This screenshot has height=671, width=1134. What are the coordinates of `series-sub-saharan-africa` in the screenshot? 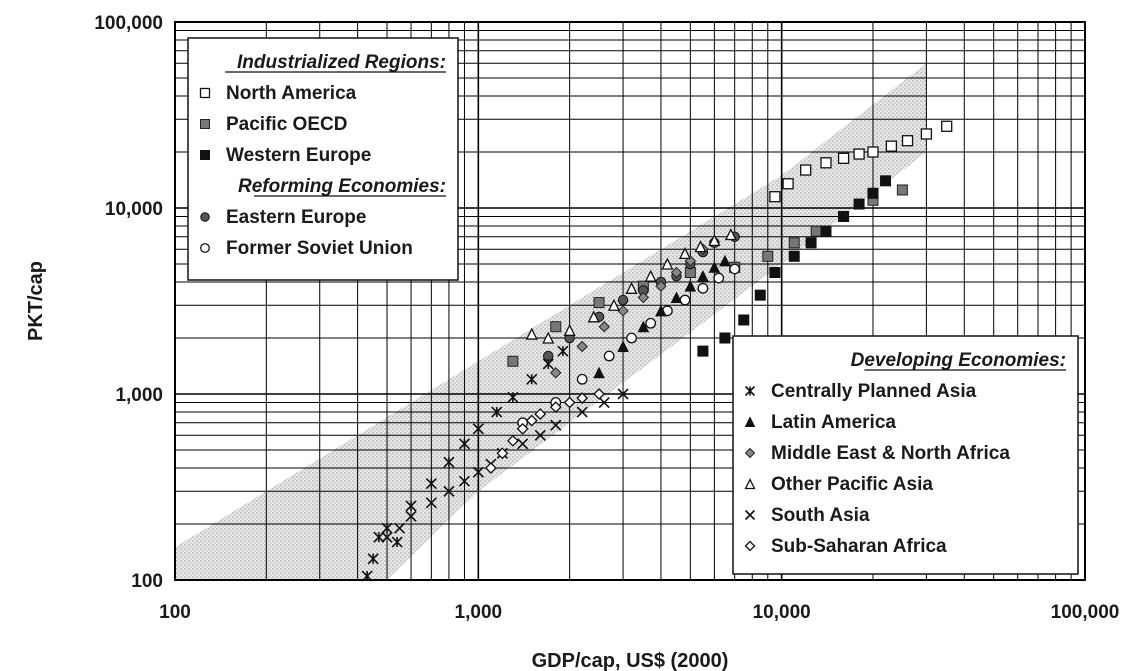 It's located at (544, 431).